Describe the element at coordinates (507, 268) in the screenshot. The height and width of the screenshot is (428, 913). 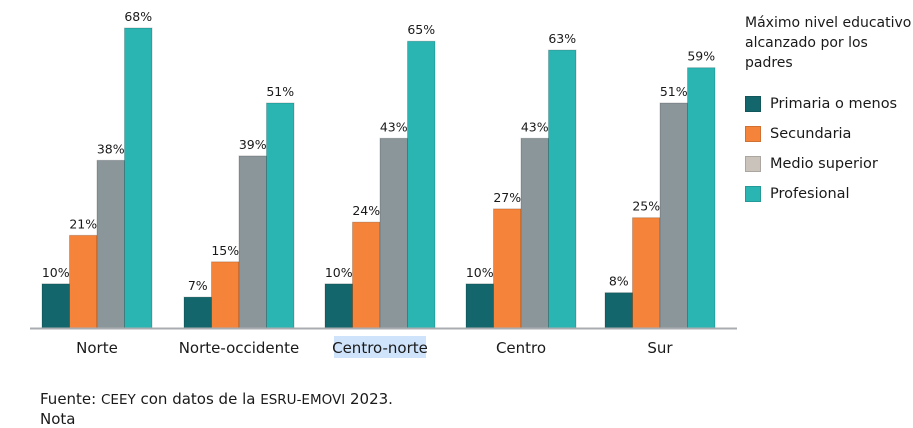
I see `bar-centro-secundaria` at that location.